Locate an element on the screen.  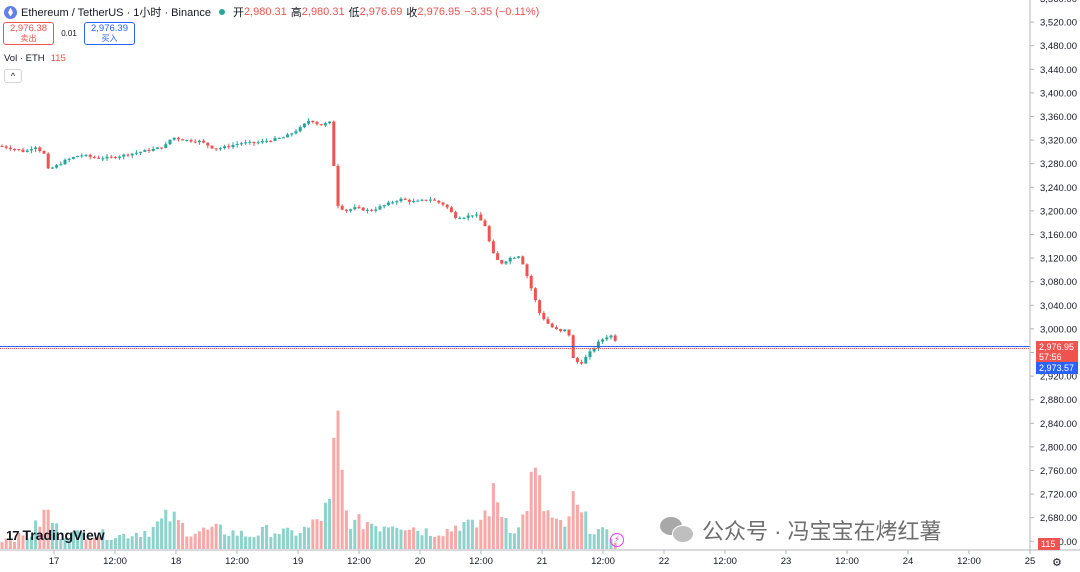
symbol-title: Ethereum / TetherUS · 1小时 · Binance is located at coordinates (116, 13).